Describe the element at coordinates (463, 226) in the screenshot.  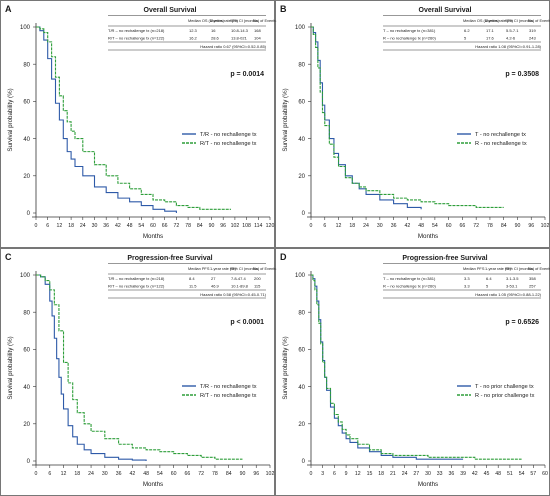
I see `x-tick-label: 66` at that location.